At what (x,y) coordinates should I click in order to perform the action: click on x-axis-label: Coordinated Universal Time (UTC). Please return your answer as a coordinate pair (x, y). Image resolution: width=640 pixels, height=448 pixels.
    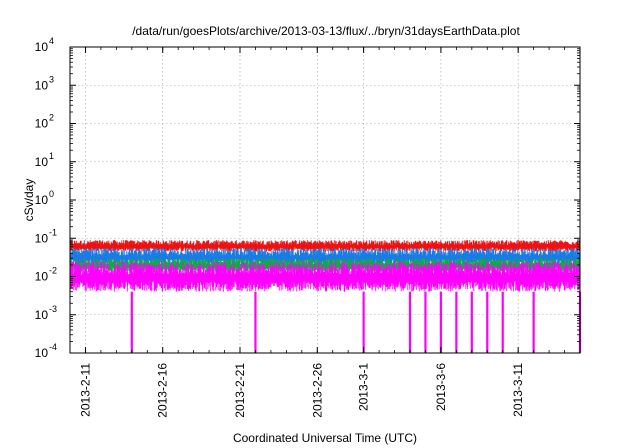
    Looking at the image, I should click on (325, 438).